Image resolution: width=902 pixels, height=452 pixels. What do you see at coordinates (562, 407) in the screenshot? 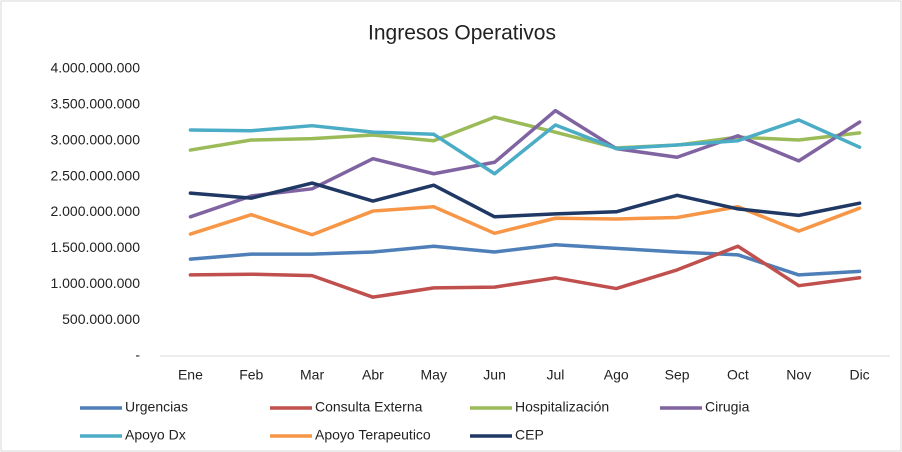
I see `legend-label: Hospitalización` at bounding box center [562, 407].